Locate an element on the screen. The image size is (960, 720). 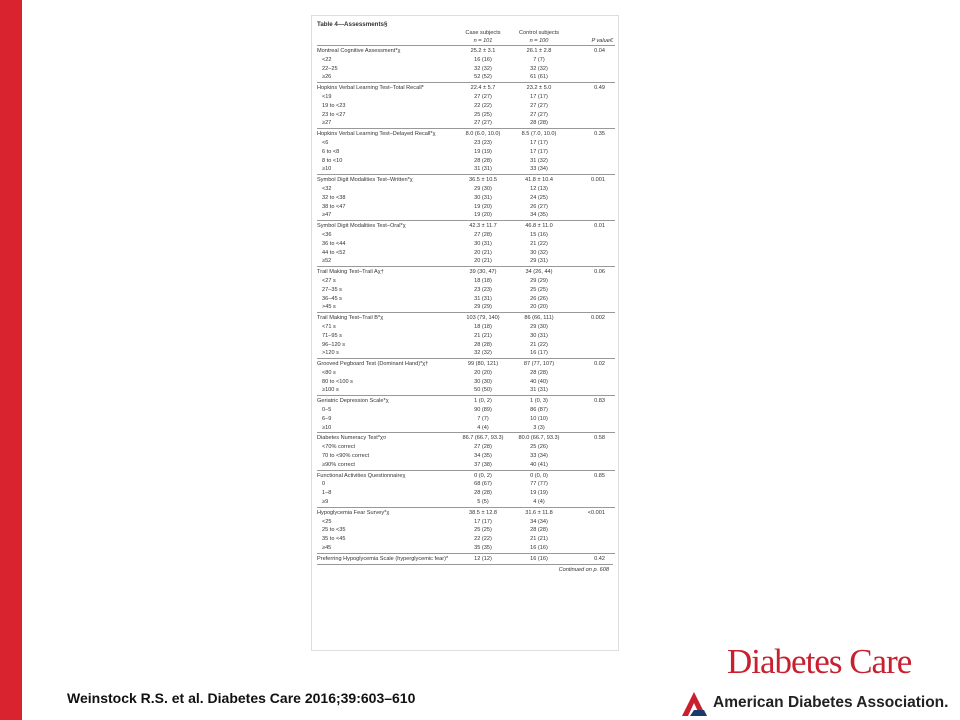
sub-label: <71 s is located at coordinates (329, 326).